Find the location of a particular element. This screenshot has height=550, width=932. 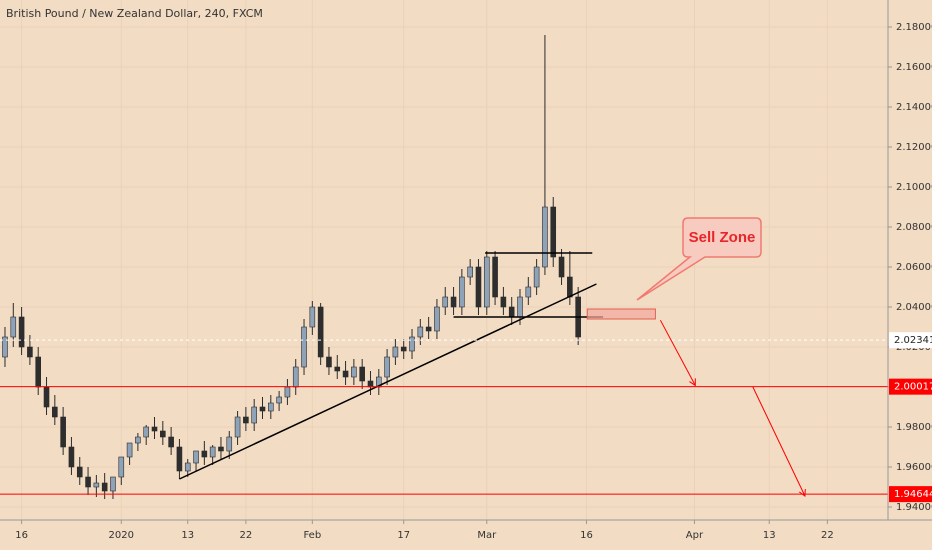

y-tick-label: 1.98000 is located at coordinates (914, 427).